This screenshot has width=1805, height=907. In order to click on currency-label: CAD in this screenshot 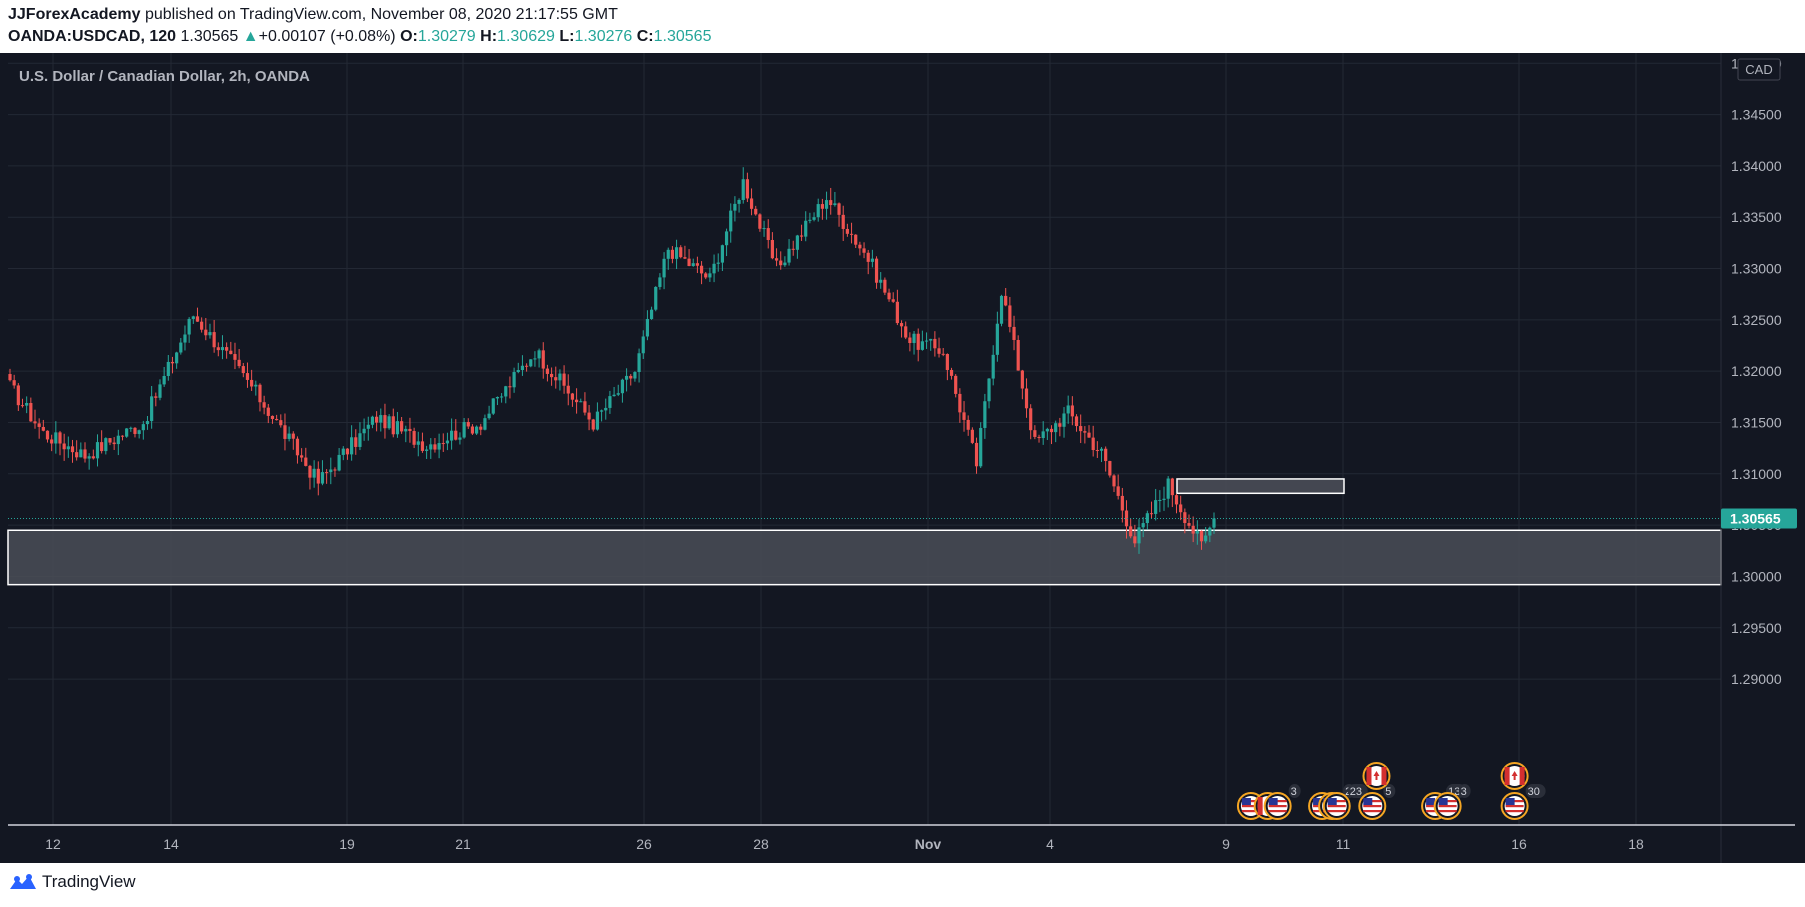, I will do `click(1758, 69)`.